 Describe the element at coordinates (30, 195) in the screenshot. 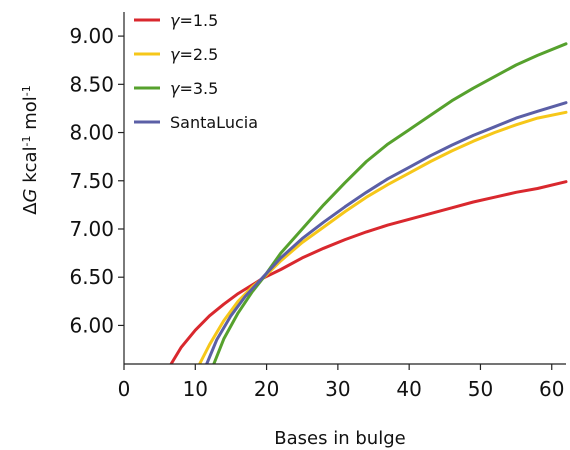

I see `y-axis-title-symbol: G` at that location.